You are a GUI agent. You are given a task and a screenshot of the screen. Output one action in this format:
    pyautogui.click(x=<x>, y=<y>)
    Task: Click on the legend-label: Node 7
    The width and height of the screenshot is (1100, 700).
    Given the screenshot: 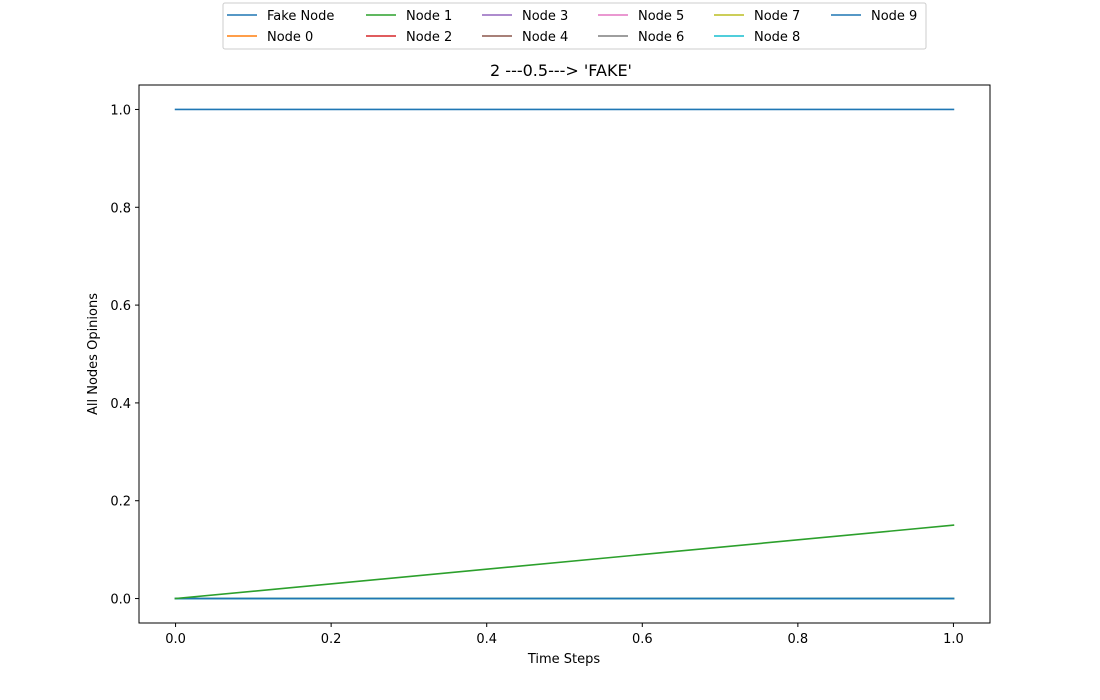 What is the action you would take?
    pyautogui.click(x=777, y=16)
    